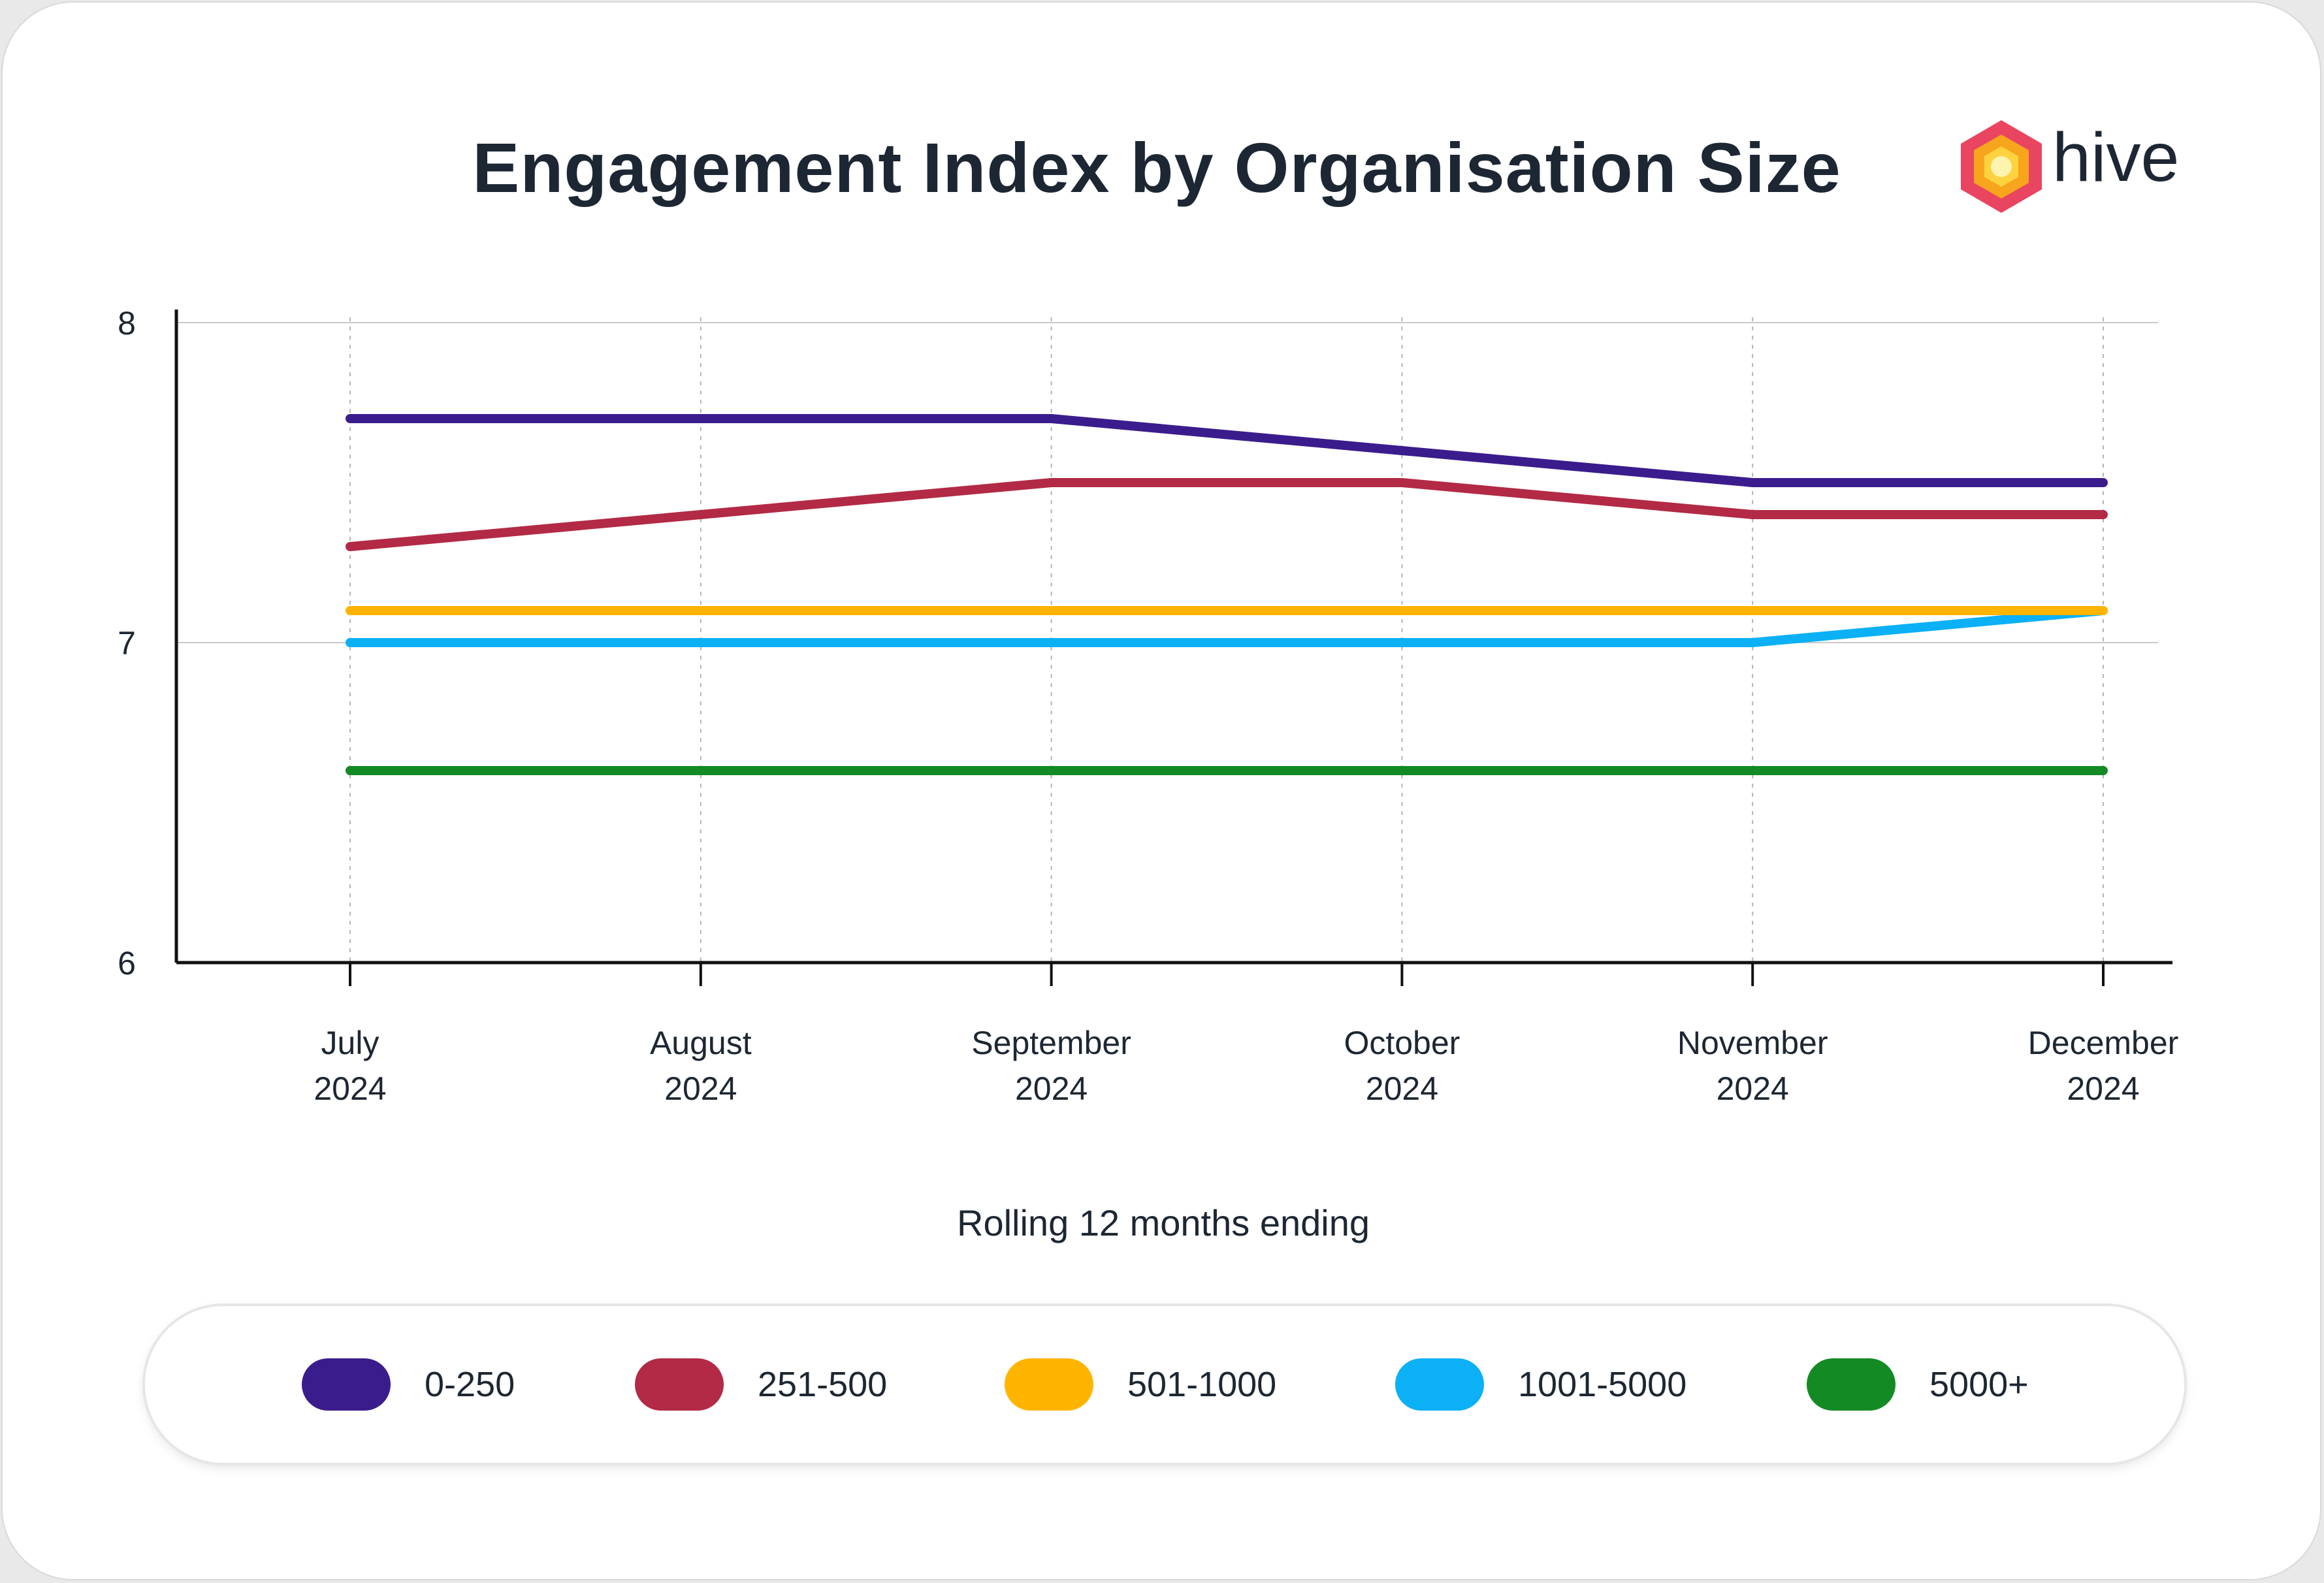 The width and height of the screenshot is (2324, 1583). I want to click on y-tick-label: 6, so click(127, 963).